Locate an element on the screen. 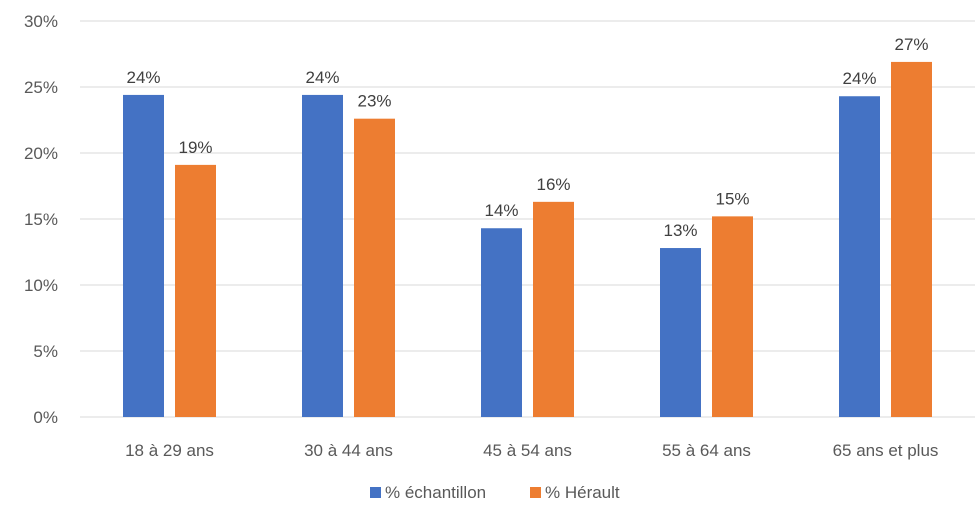 Image resolution: width=975 pixels, height=509 pixels. data-label: 27% is located at coordinates (911, 44).